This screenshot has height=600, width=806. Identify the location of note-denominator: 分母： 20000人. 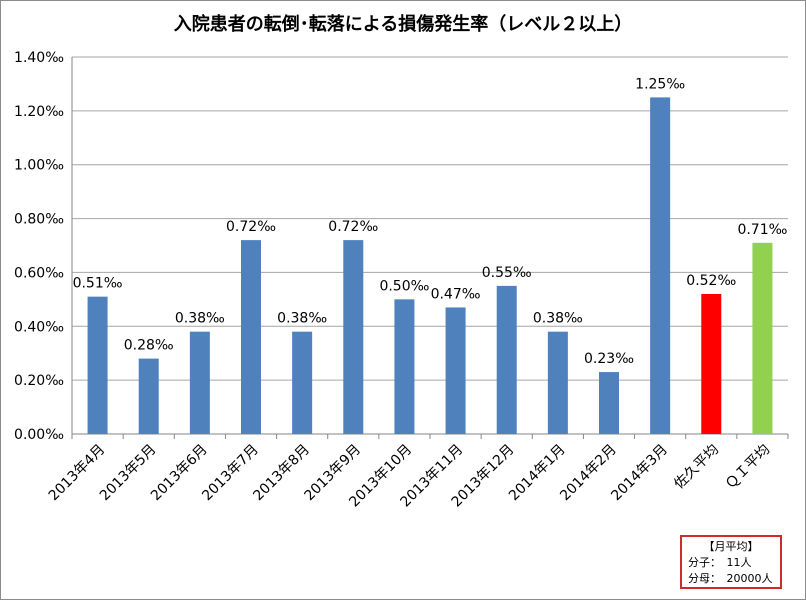
(730, 578).